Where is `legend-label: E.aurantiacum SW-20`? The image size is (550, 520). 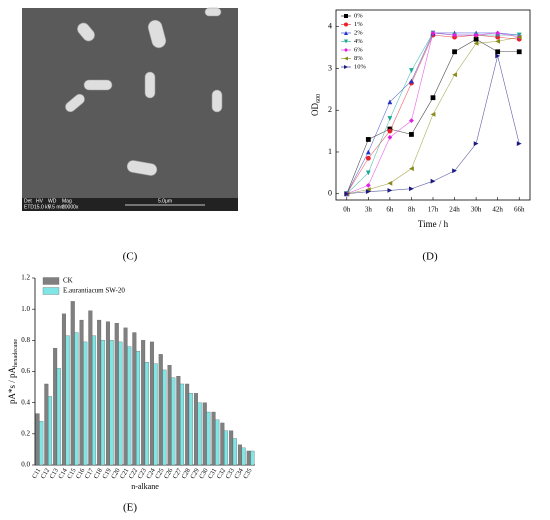
legend-label: E.aurantiacum SW-20 is located at coordinates (94, 291).